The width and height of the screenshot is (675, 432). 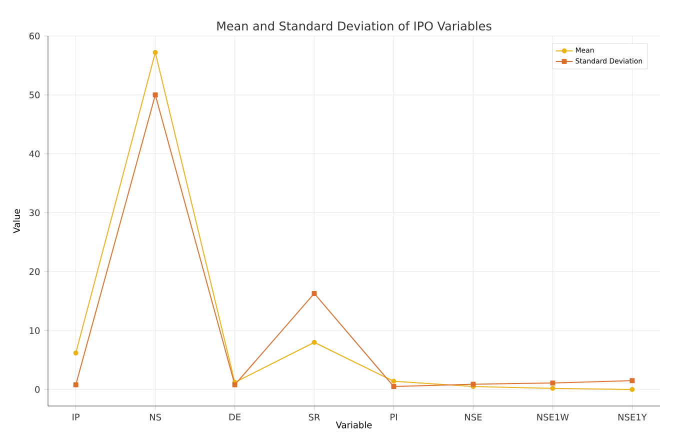 What do you see at coordinates (35, 95) in the screenshot?
I see `y-tick-label: 50` at bounding box center [35, 95].